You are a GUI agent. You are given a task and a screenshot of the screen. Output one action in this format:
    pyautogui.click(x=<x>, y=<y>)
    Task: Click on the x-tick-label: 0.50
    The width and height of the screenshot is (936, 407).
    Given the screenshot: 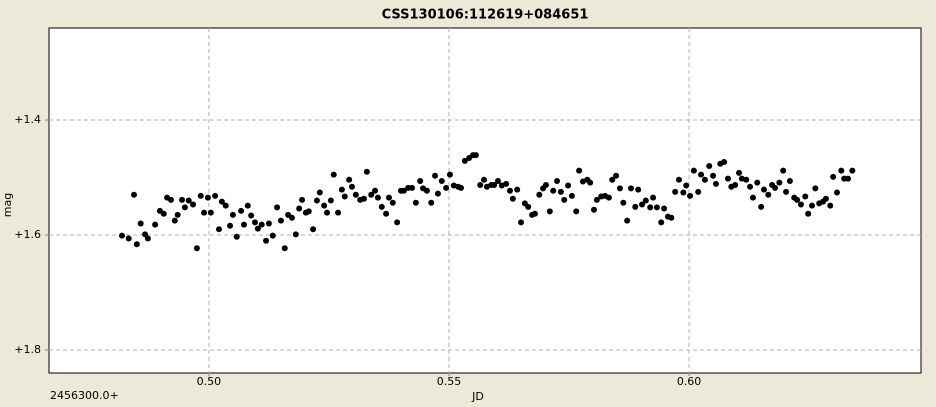 What is the action you would take?
    pyautogui.click(x=209, y=381)
    